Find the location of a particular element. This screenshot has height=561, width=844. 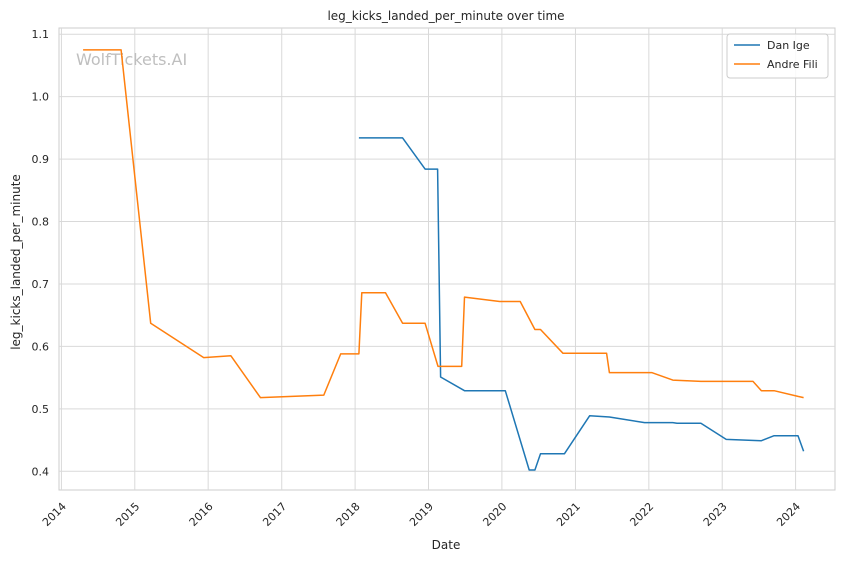

legend: Dan Ige Andre Fili is located at coordinates (777, 56).